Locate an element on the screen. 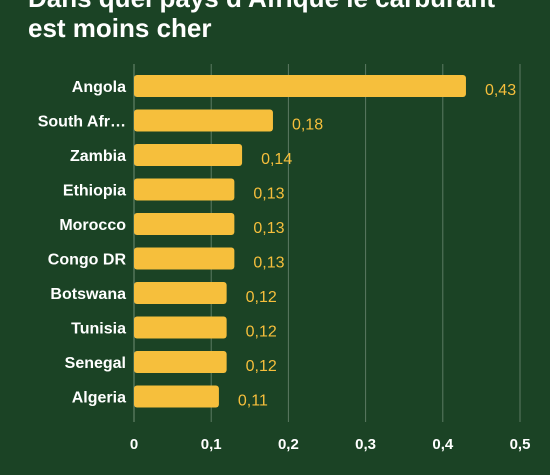  category-label: Morocco is located at coordinates (92, 225).